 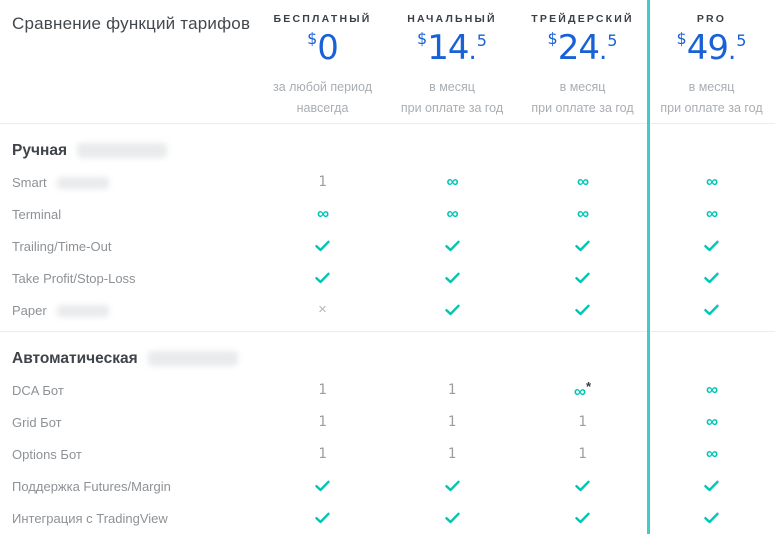 I want to click on page-title: Сравнение функций тарифов, so click(x=131, y=23).